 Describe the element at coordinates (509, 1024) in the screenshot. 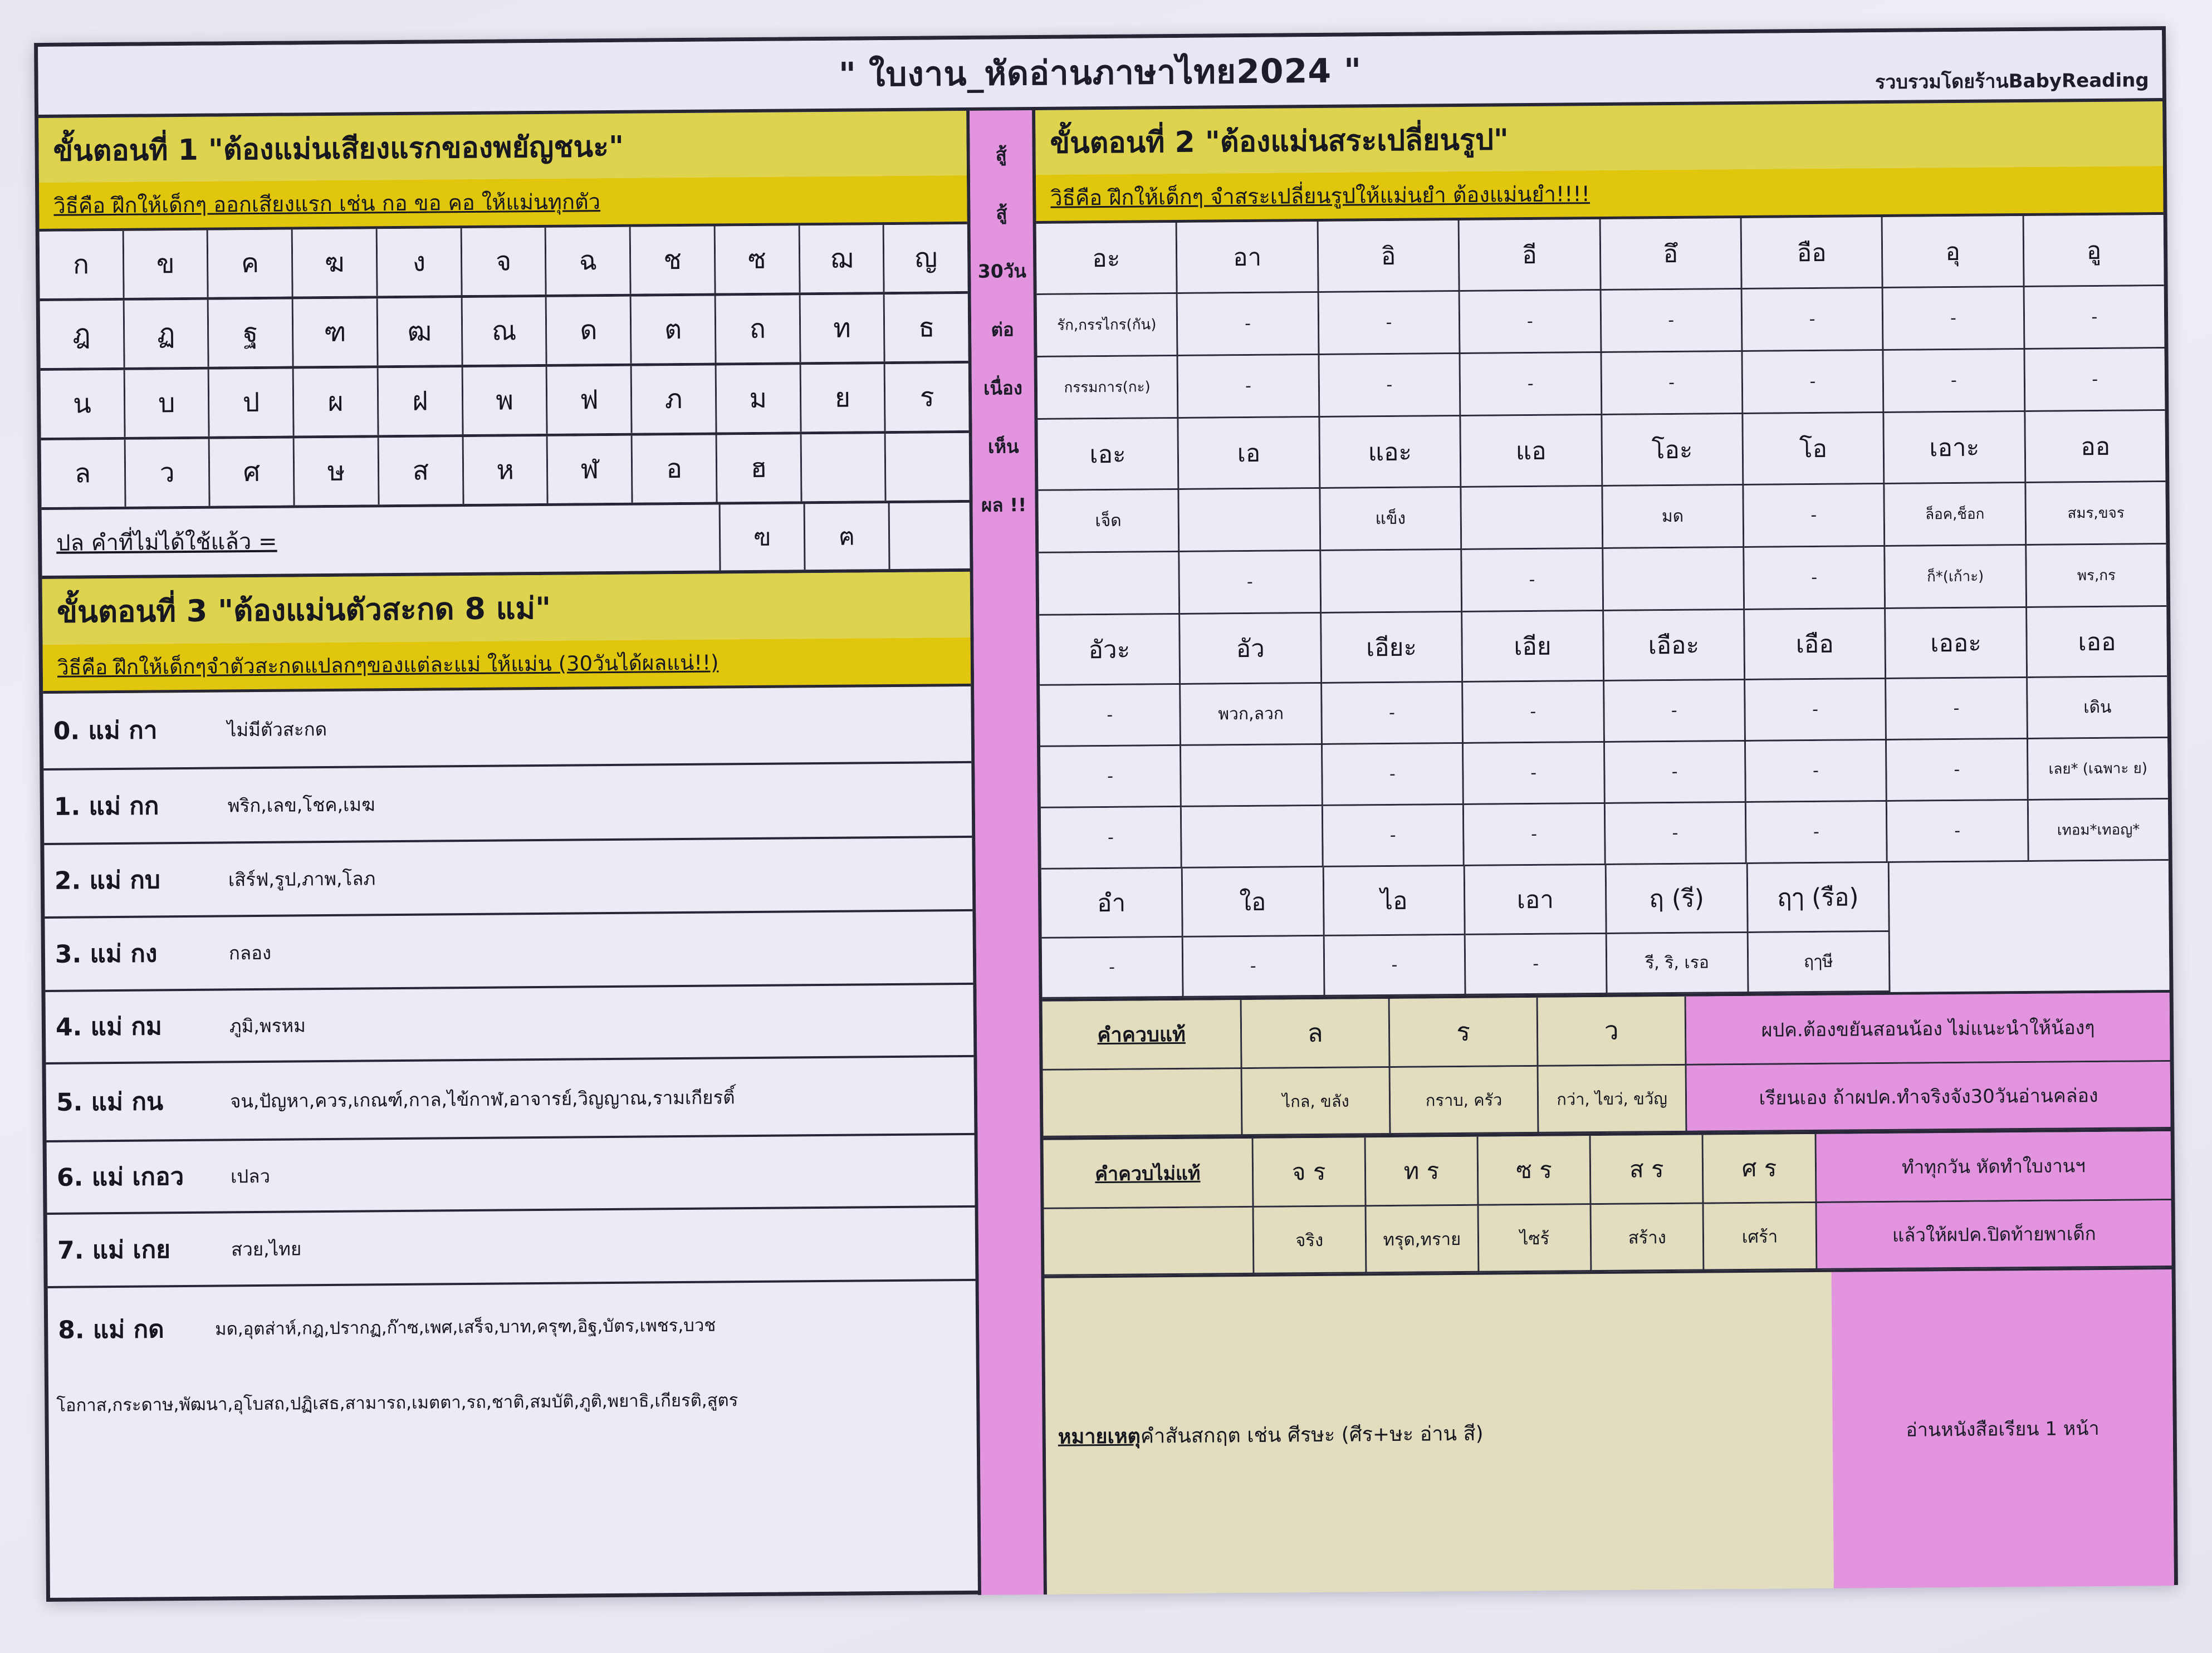

I see `maa-row: 4. แม่ กม ภูมิ,พรหม` at that location.